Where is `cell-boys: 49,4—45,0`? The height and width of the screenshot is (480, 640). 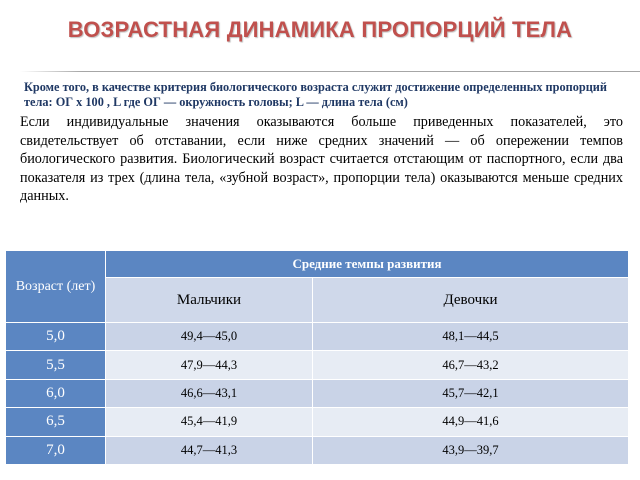
cell-boys: 49,4—45,0 is located at coordinates (209, 336).